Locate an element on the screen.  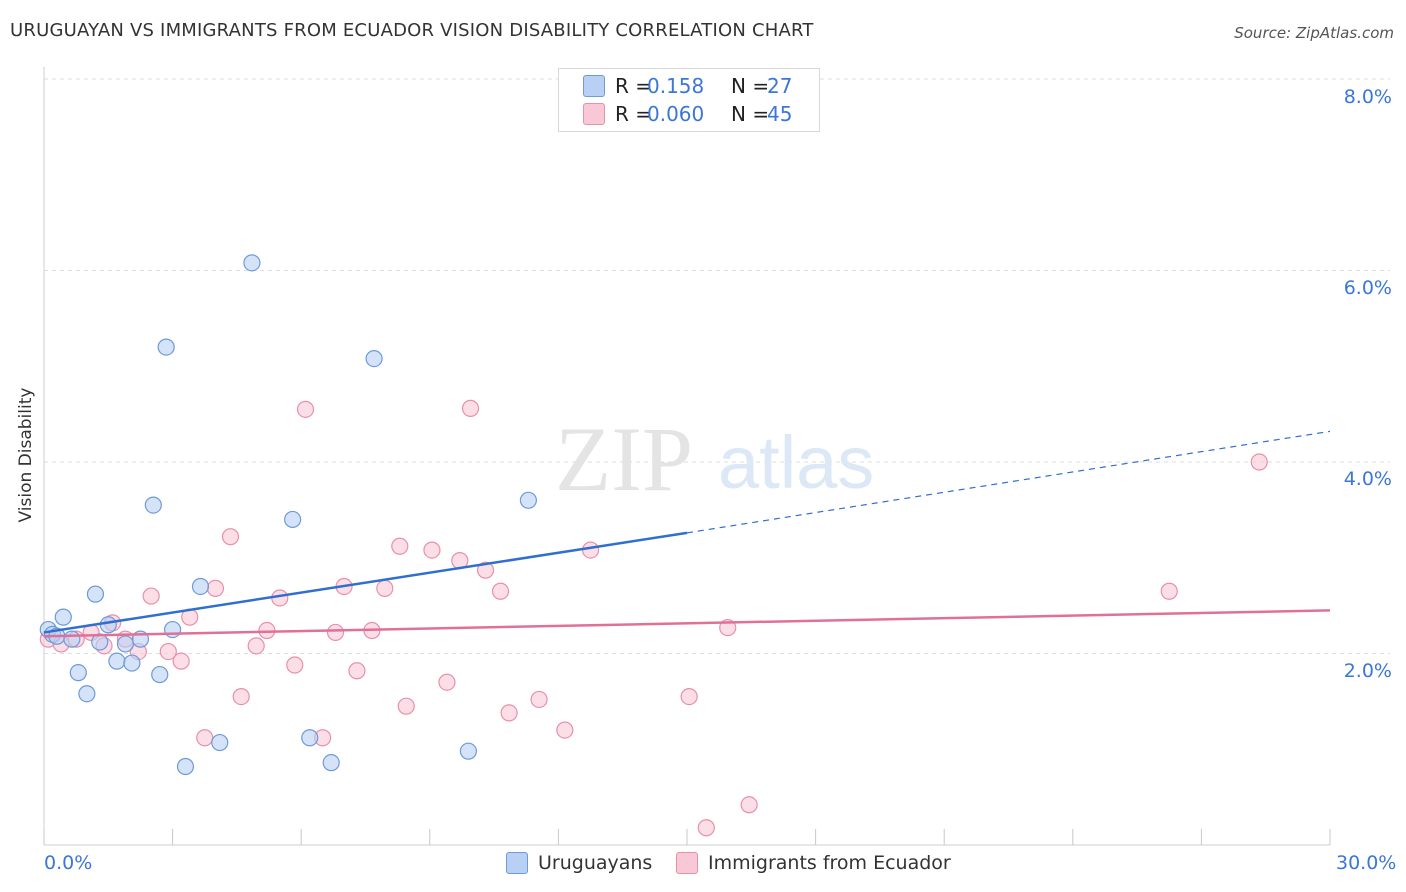
x-tick-label-min: 0.0% is located at coordinates (68, 863).